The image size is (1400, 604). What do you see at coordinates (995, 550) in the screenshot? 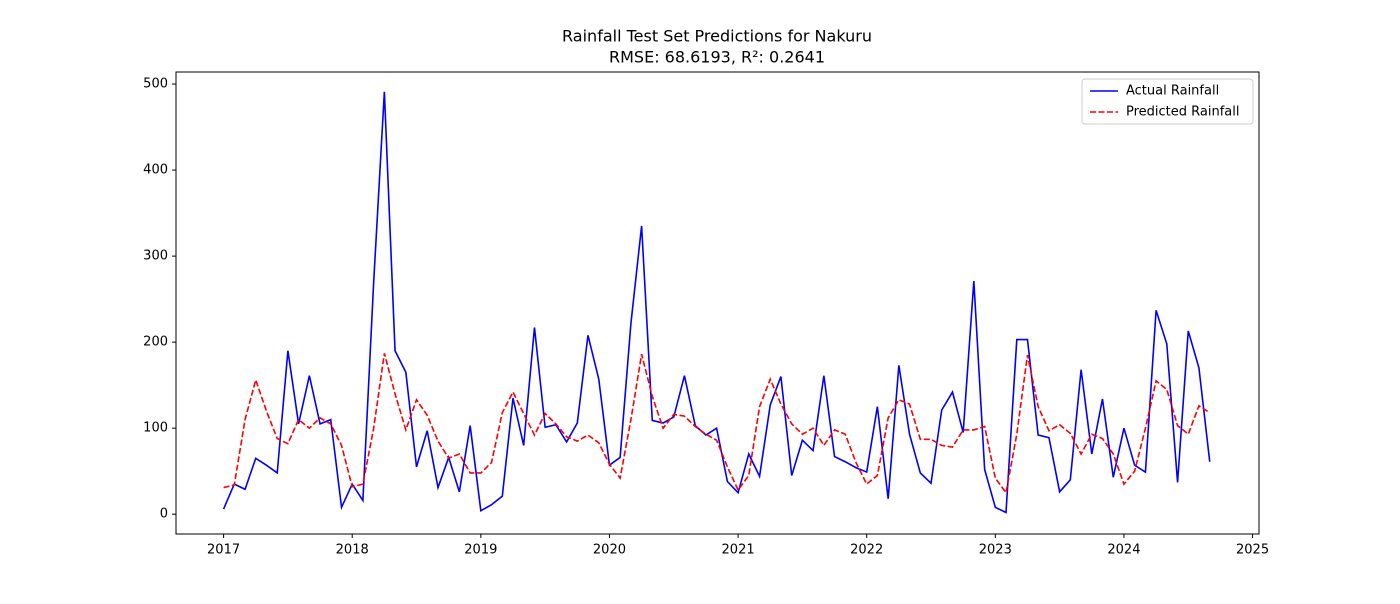
I see `x-tick-label: 2023` at bounding box center [995, 550].